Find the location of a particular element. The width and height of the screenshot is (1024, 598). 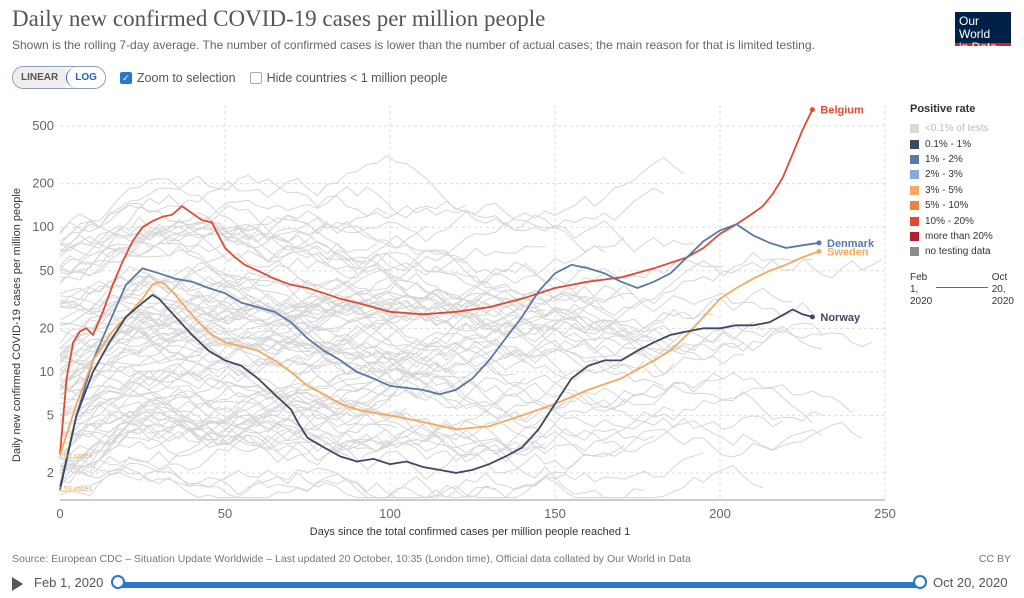

log-scale-button: LOG is located at coordinates (85, 77).